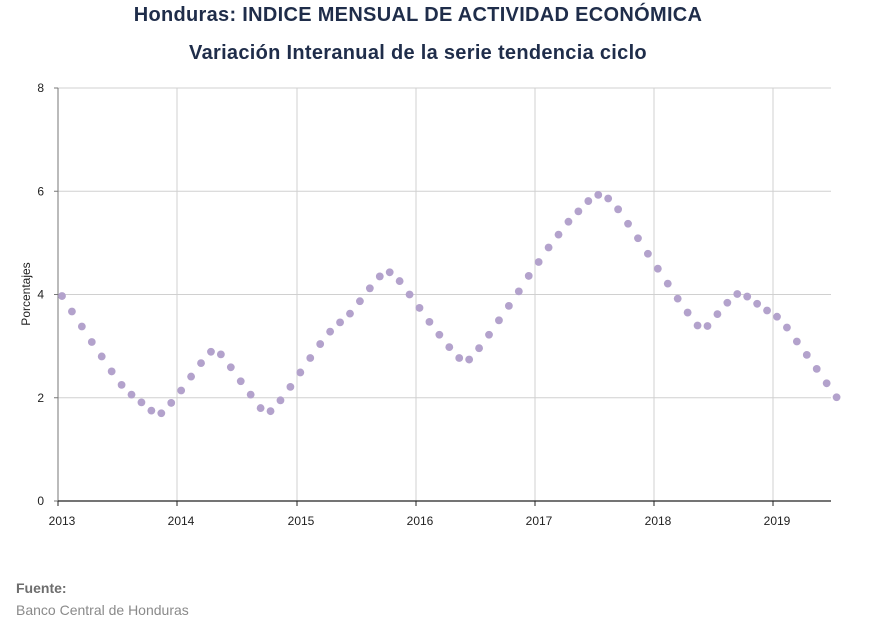  What do you see at coordinates (40, 398) in the screenshot?
I see `y-tick-label: 2` at bounding box center [40, 398].